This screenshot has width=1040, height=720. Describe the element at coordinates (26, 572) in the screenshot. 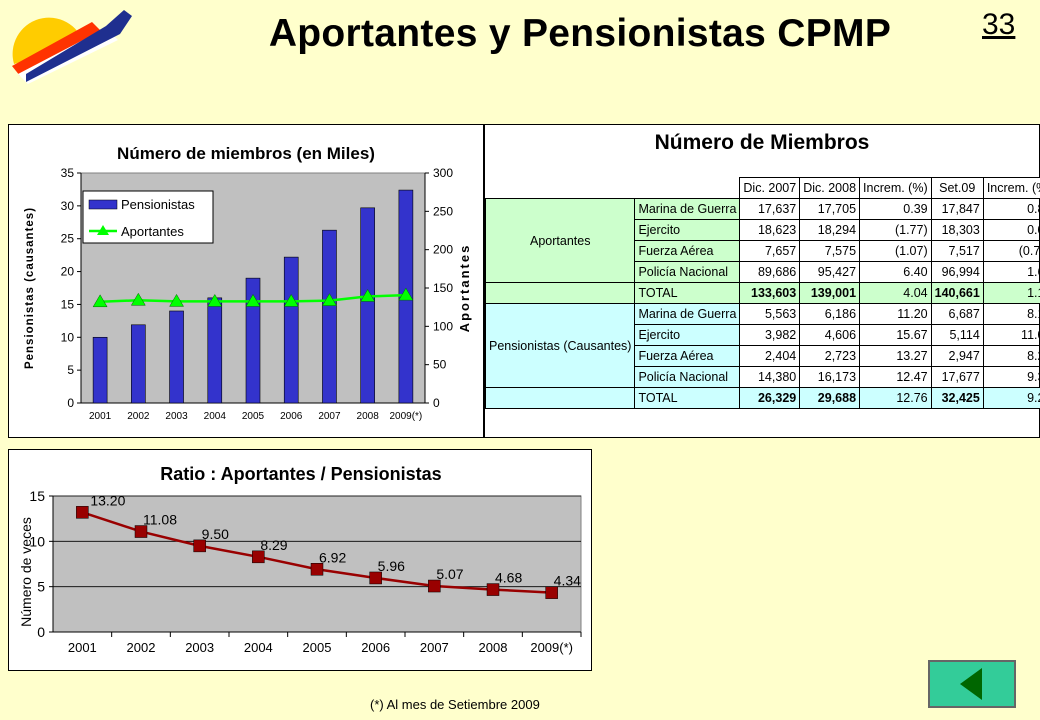

I see `y-axis-label: Número de veces` at that location.